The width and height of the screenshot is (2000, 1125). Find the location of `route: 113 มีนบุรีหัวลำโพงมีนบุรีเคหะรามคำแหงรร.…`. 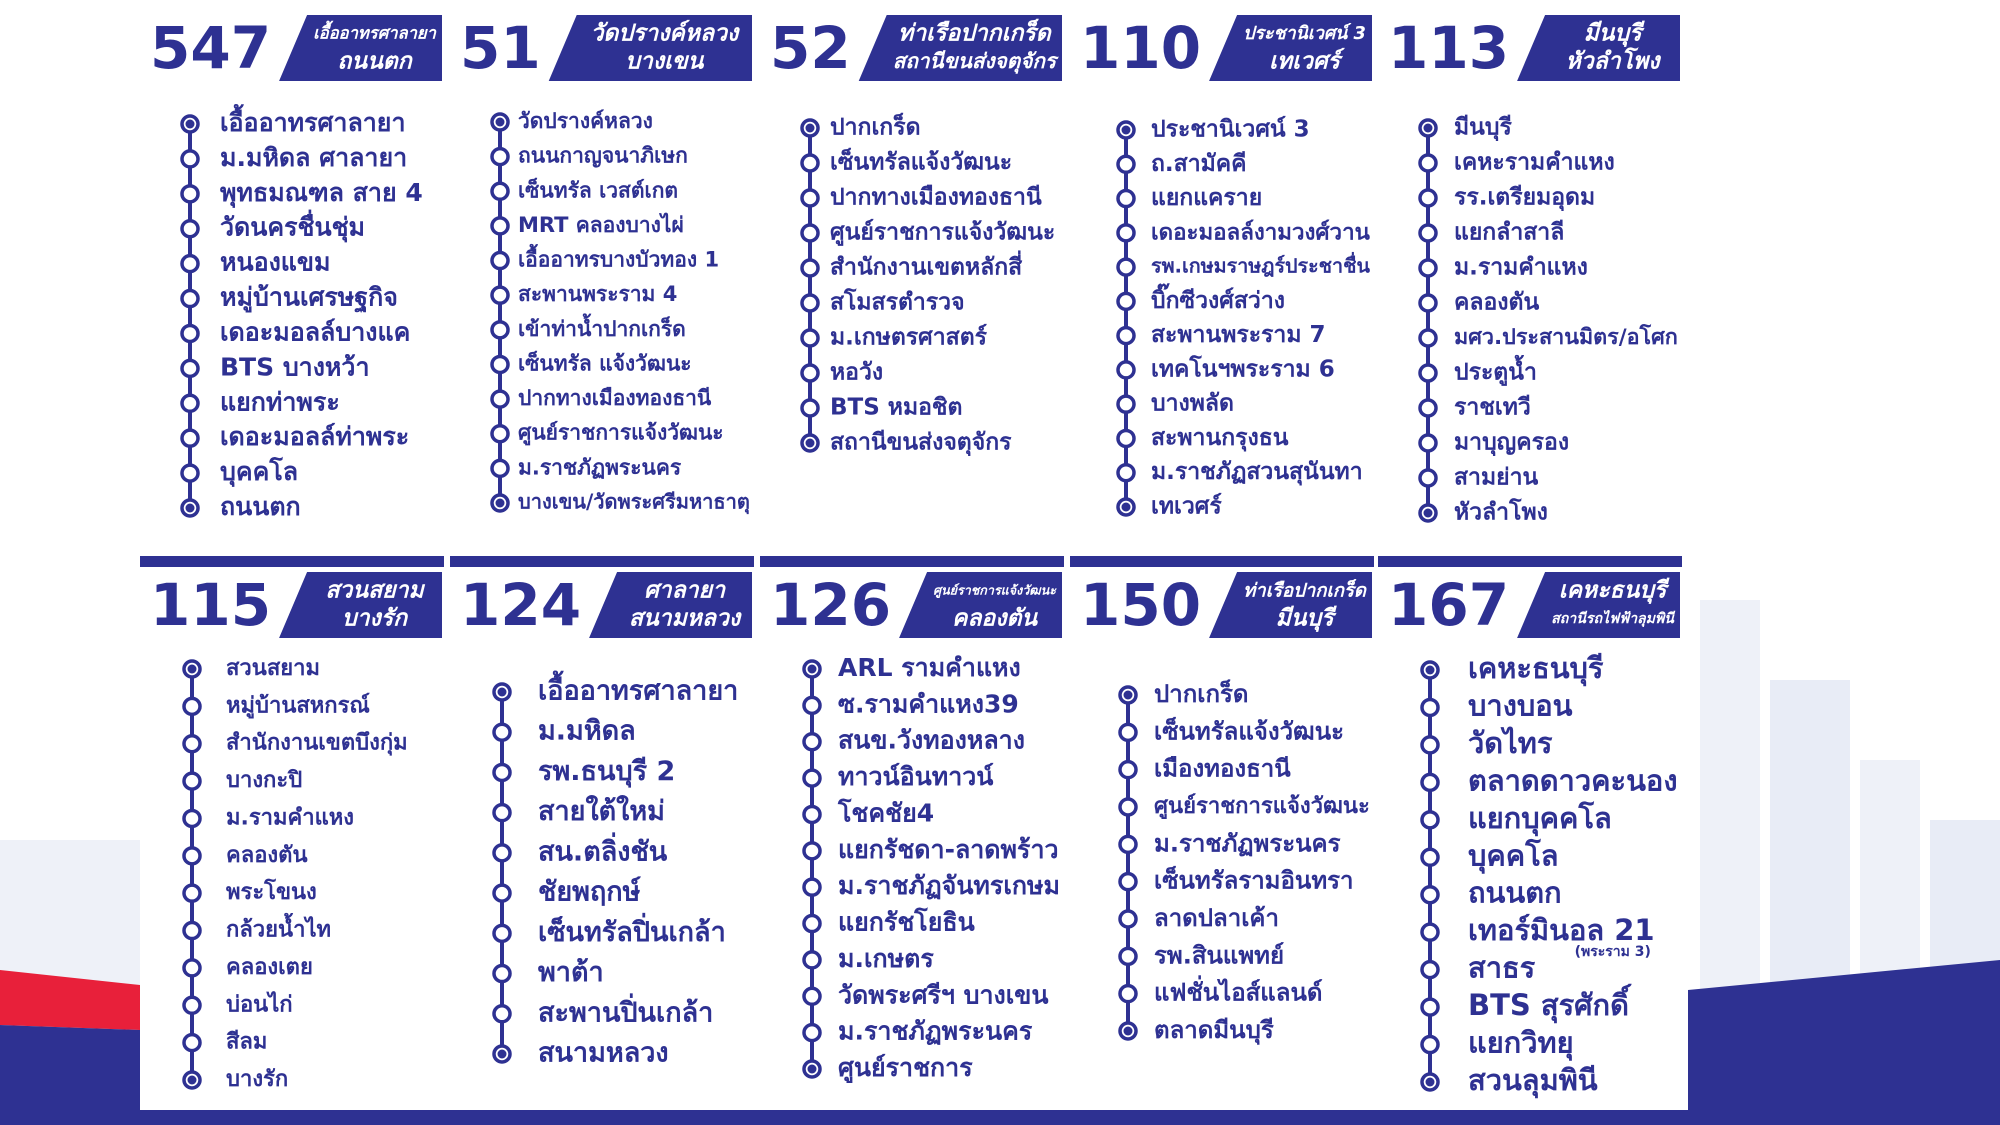

route: 113 มีนบุรีหัวลำโพงมีนบุรีเคหะรามคำแหงรร.… is located at coordinates (1534, 270).